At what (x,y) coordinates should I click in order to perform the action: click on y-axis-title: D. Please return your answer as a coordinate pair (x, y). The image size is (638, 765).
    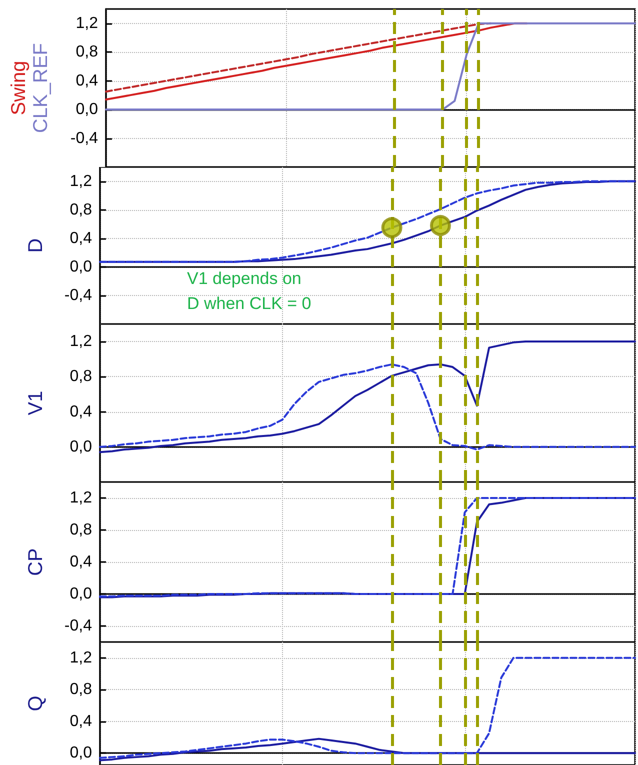
    Looking at the image, I should click on (36, 245).